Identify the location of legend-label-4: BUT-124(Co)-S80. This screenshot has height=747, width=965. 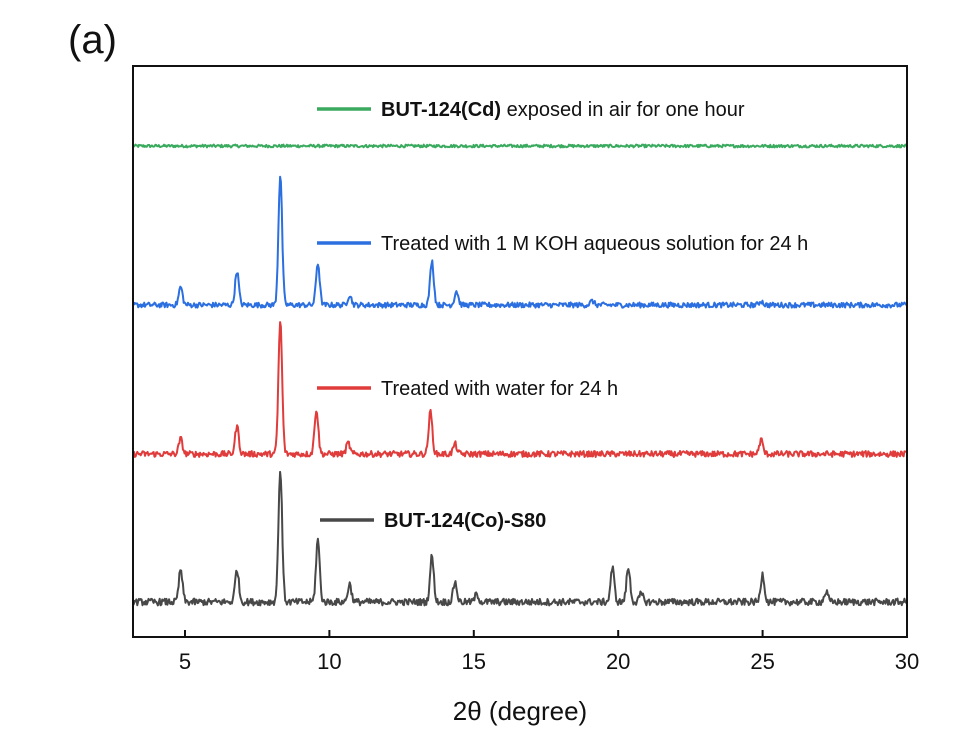
(465, 521).